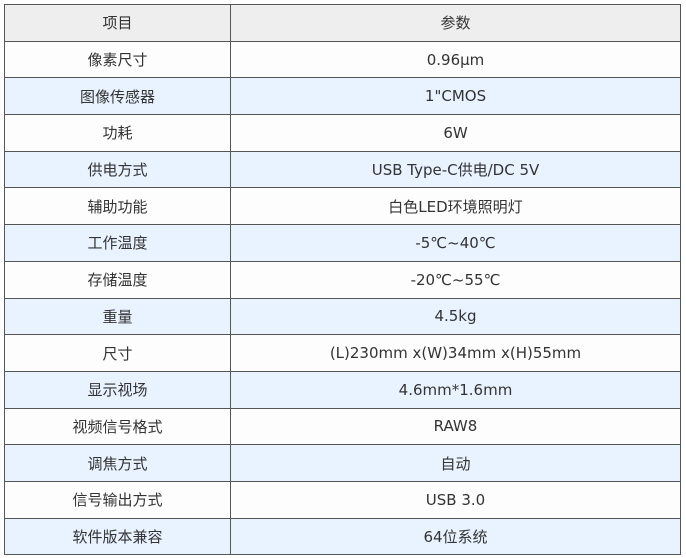  I want to click on param-cell: 6W, so click(455, 133).